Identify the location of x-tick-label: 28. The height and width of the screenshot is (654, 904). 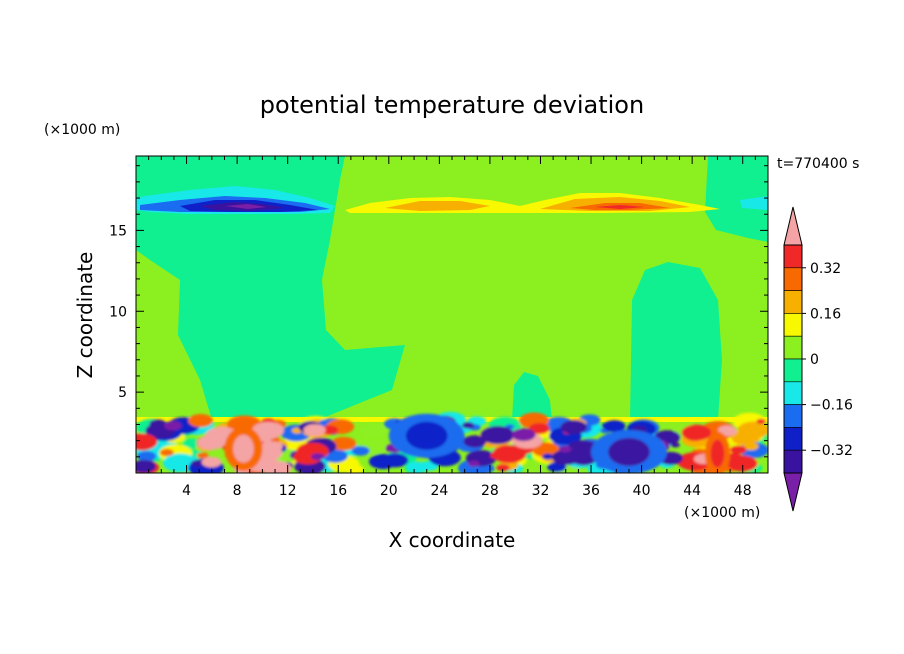
(490, 491).